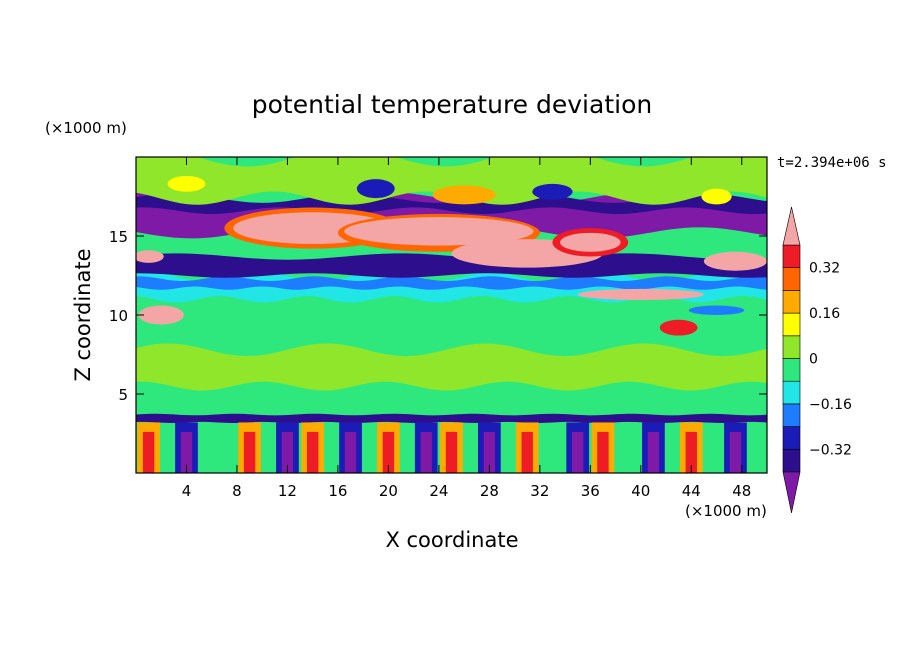 The width and height of the screenshot is (904, 654). I want to click on x-tick-label: 16, so click(337, 491).